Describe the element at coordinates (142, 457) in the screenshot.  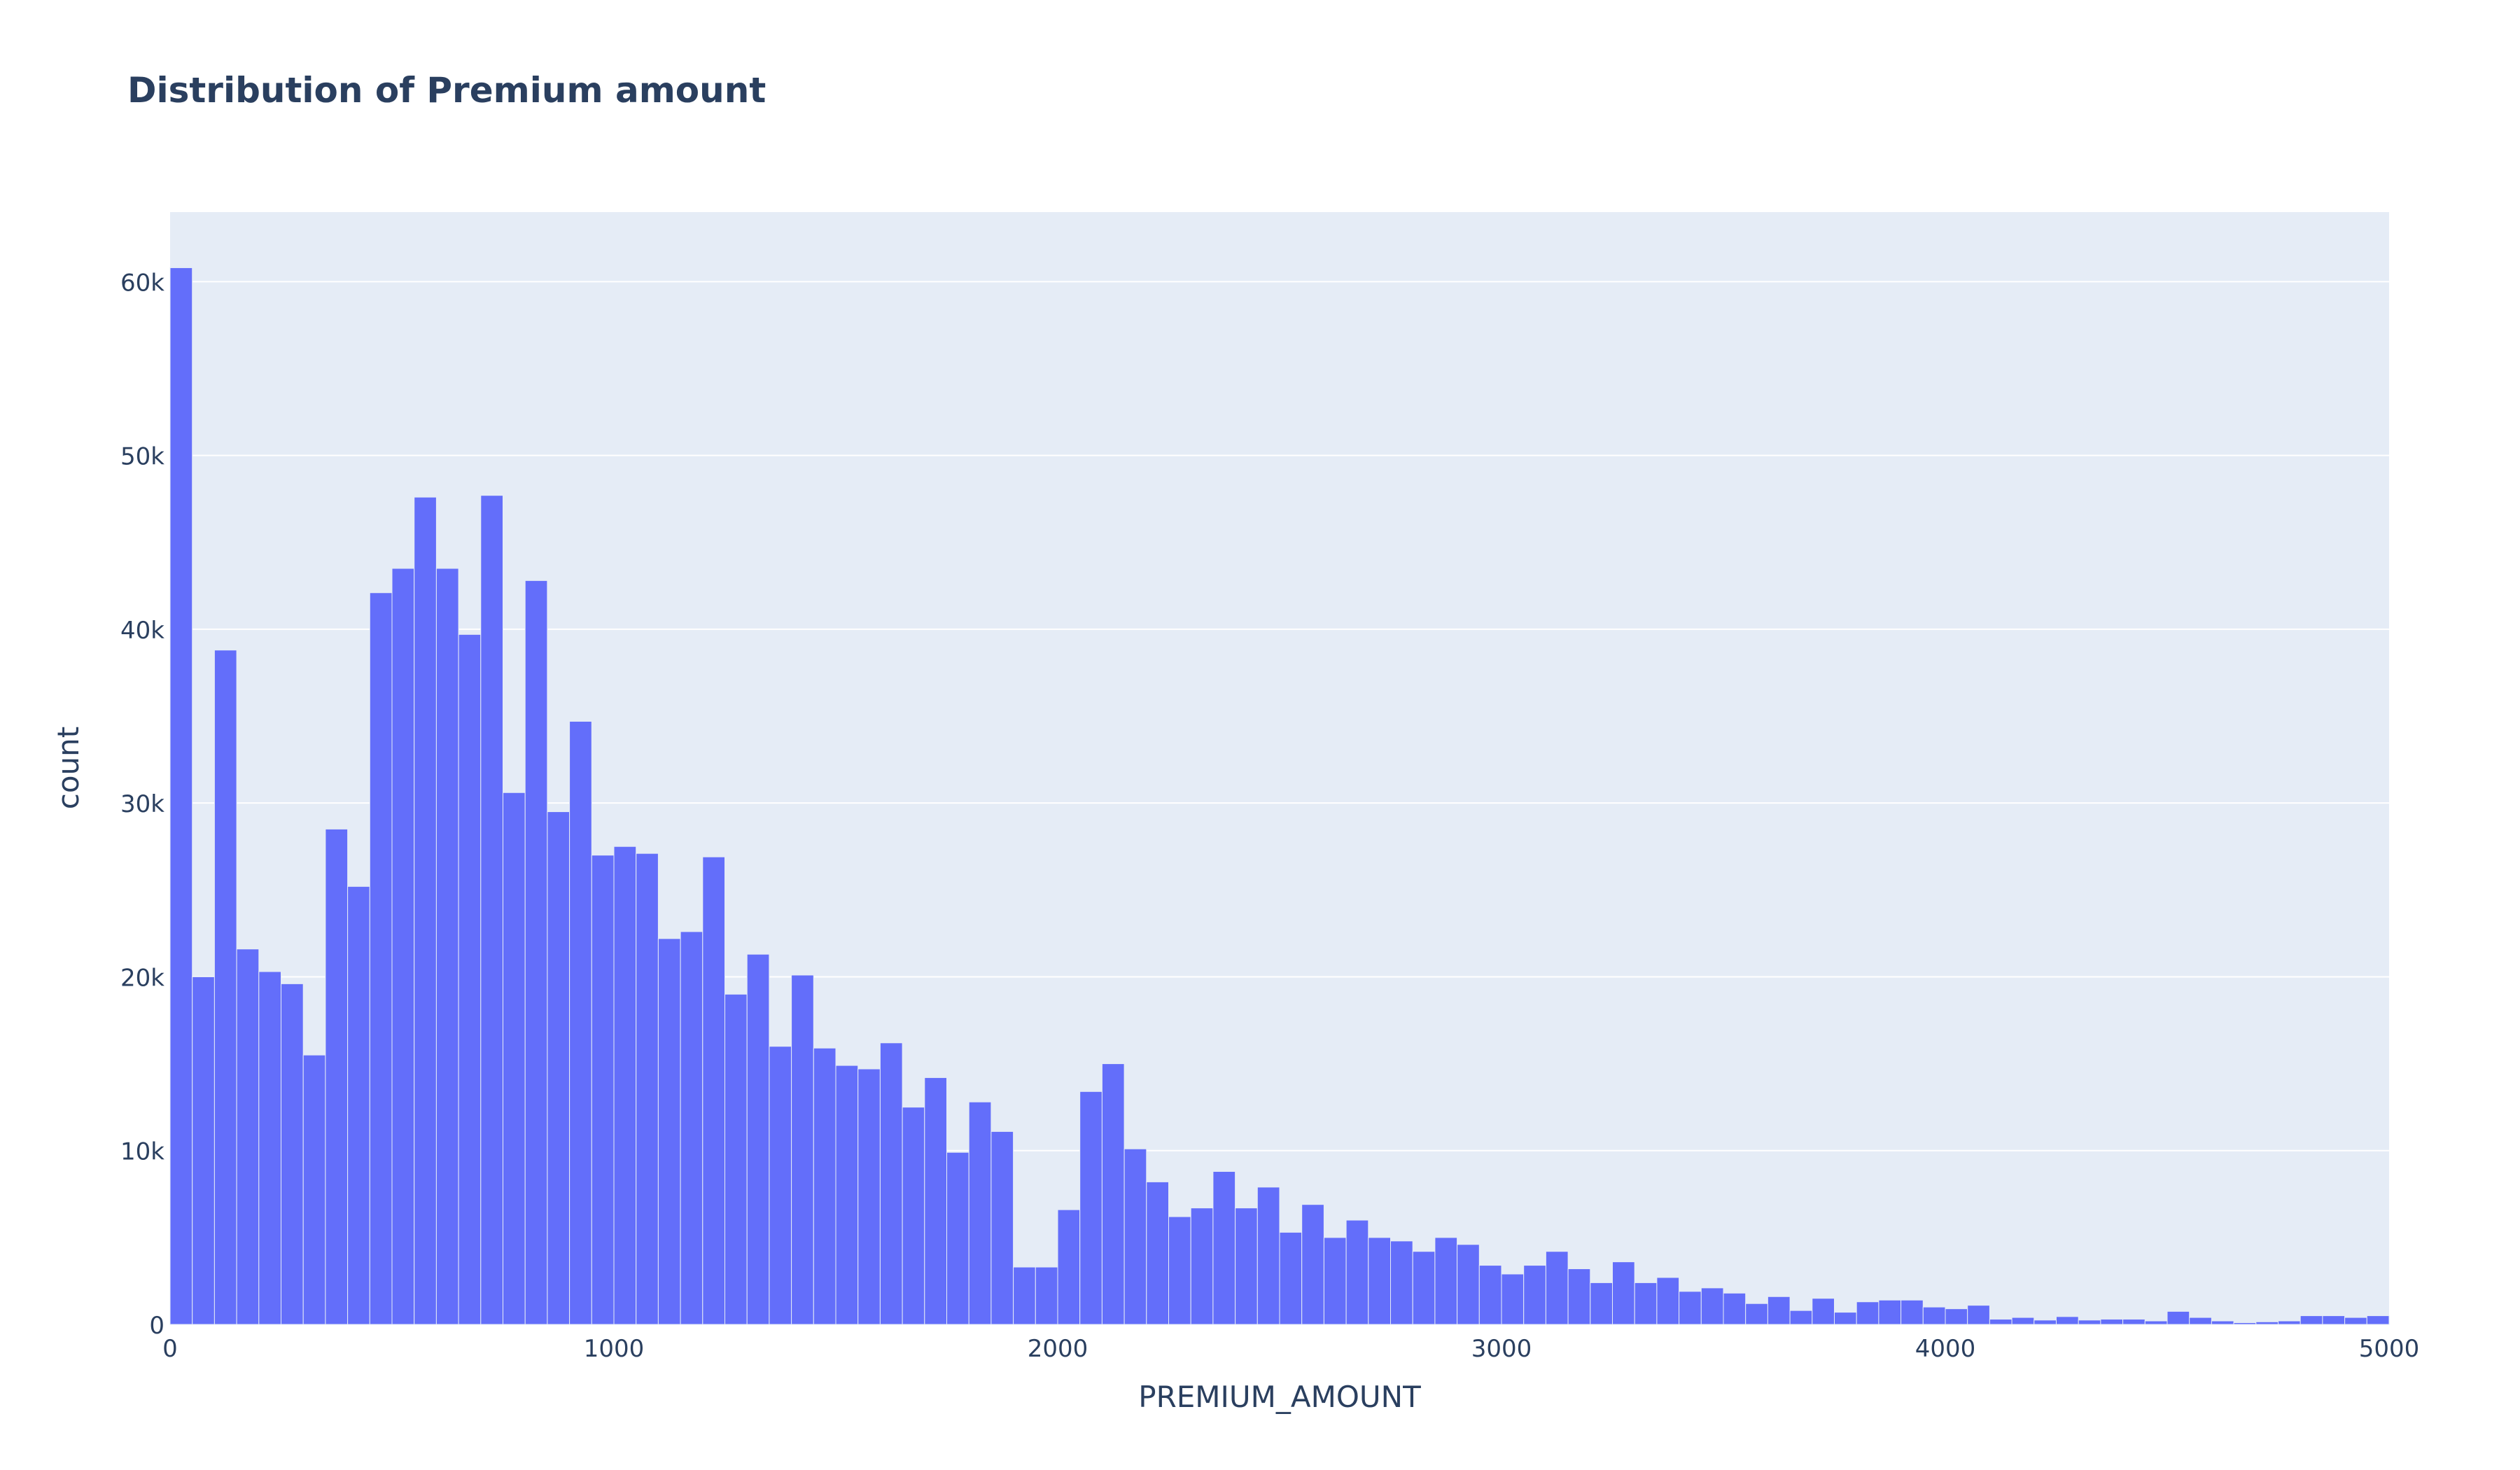
I see `y-tick-label-5: 50k` at that location.